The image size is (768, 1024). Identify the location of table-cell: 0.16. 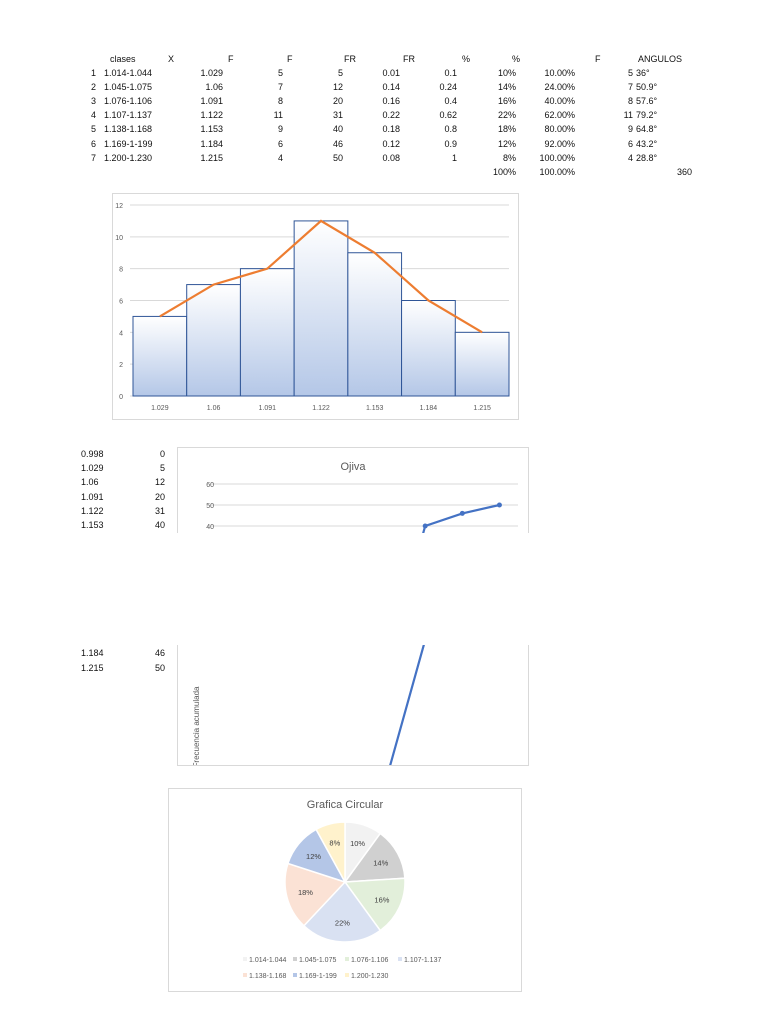
(391, 101).